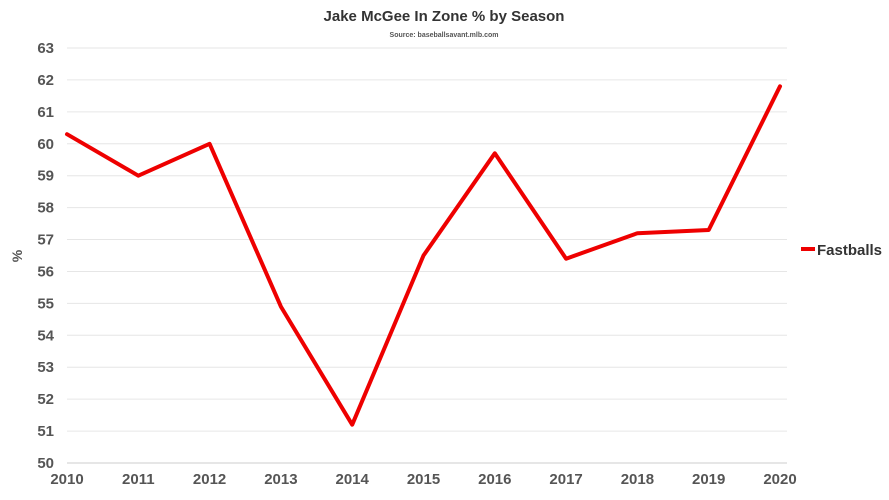 The width and height of the screenshot is (889, 500). I want to click on x-tick-label: 2015, so click(423, 479).